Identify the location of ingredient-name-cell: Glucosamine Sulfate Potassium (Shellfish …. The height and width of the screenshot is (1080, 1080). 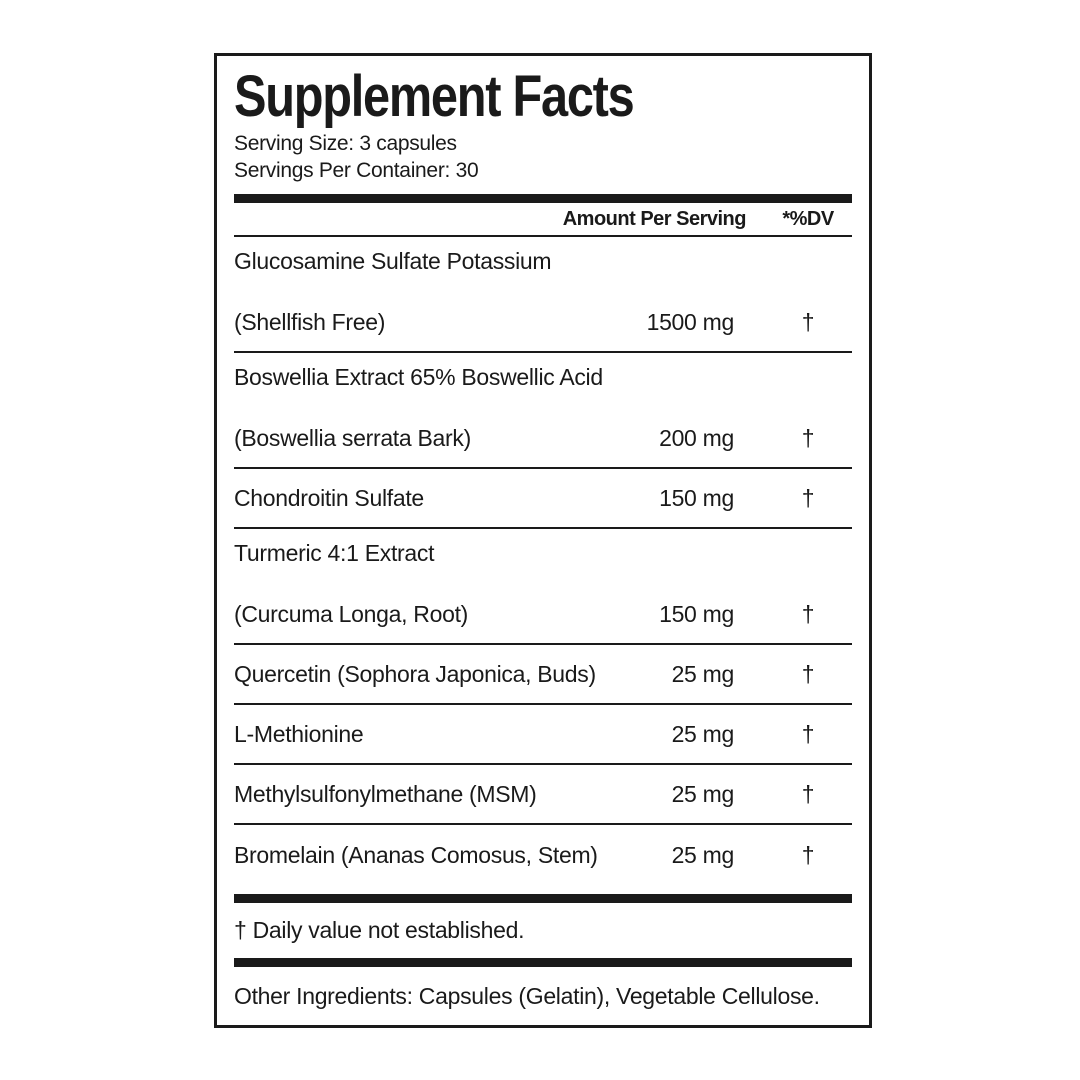
(424, 294).